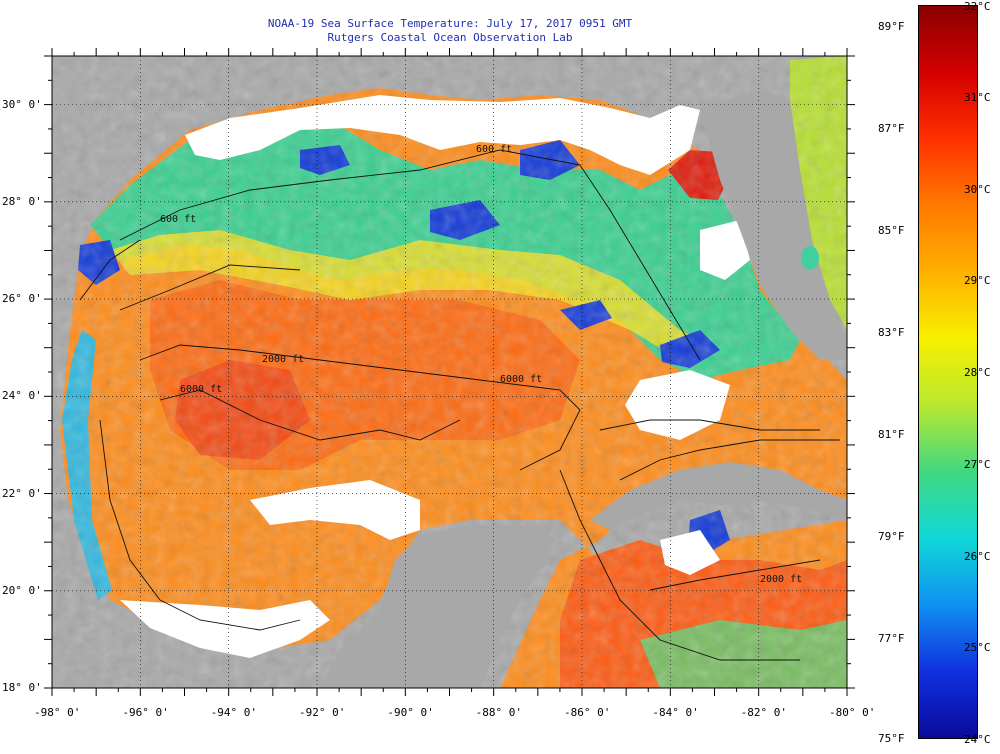 The width and height of the screenshot is (1000, 754). I want to click on longitude-tick-label: -82° 0', so click(764, 712).